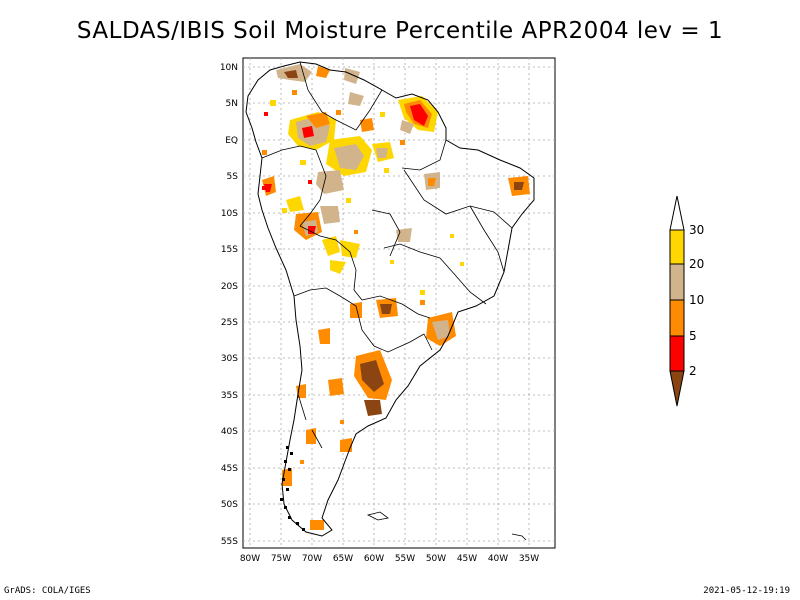 Image resolution: width=800 pixels, height=600 pixels. I want to click on timestamp: 2021-05-12-19:19, so click(746, 591).